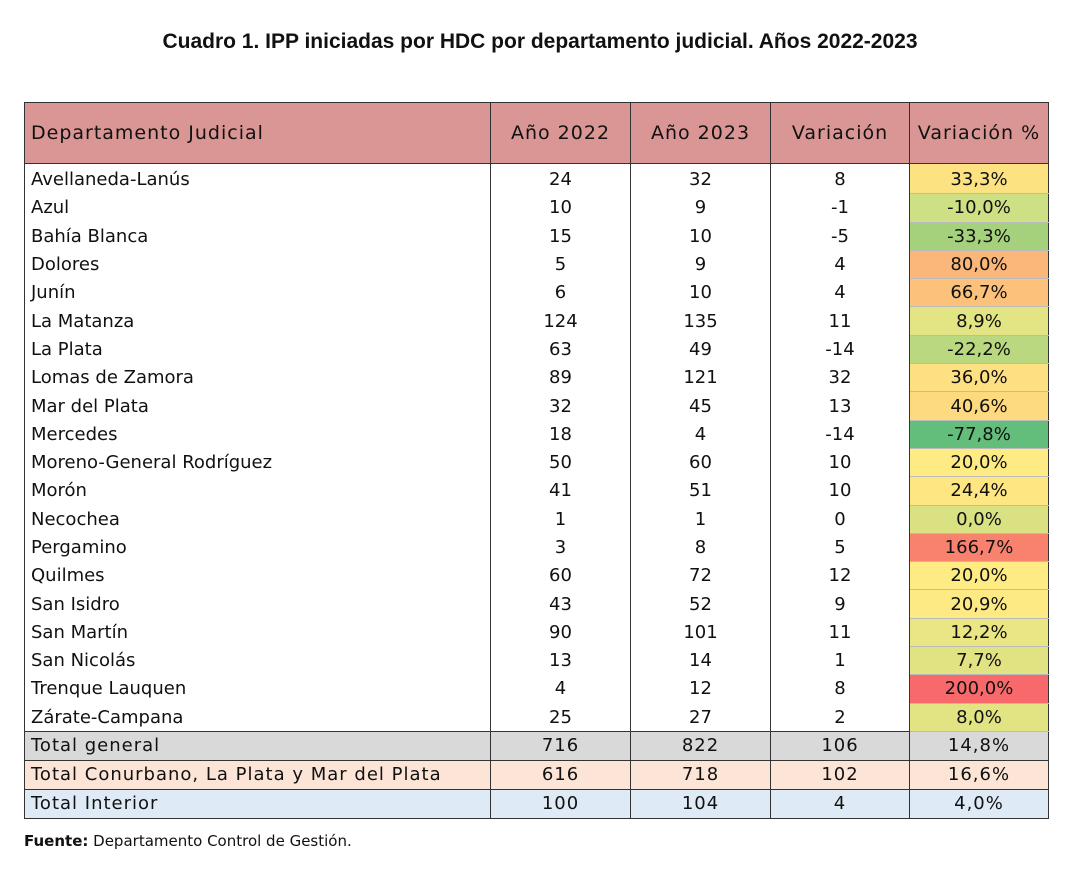 Image resolution: width=1080 pixels, height=869 pixels. What do you see at coordinates (257, 321) in the screenshot?
I see `cell-departamento: La Matanza` at bounding box center [257, 321].